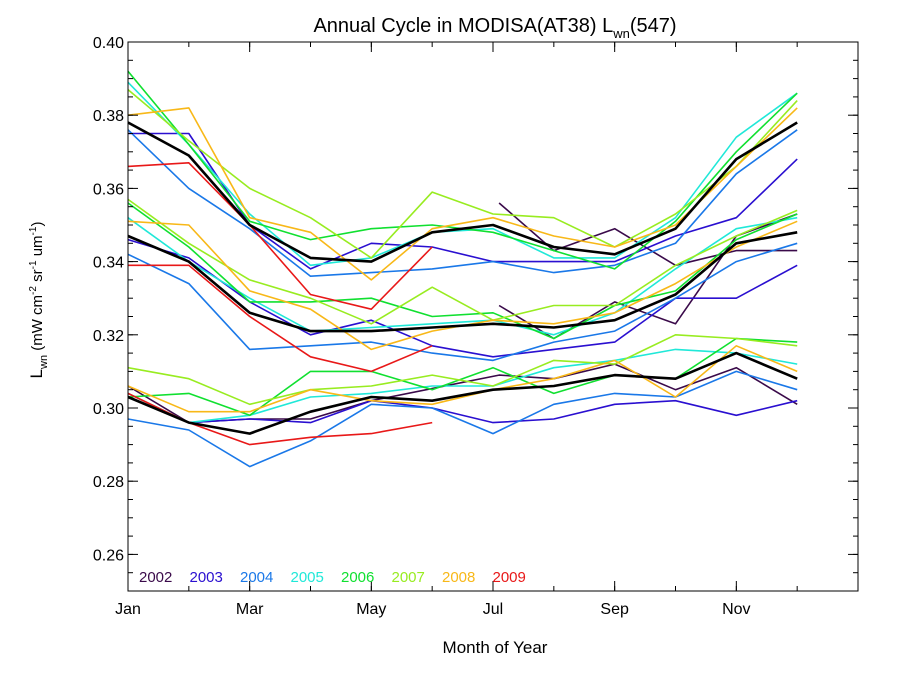  What do you see at coordinates (495, 647) in the screenshot?
I see `x-axis-title: Month of Year` at bounding box center [495, 647].